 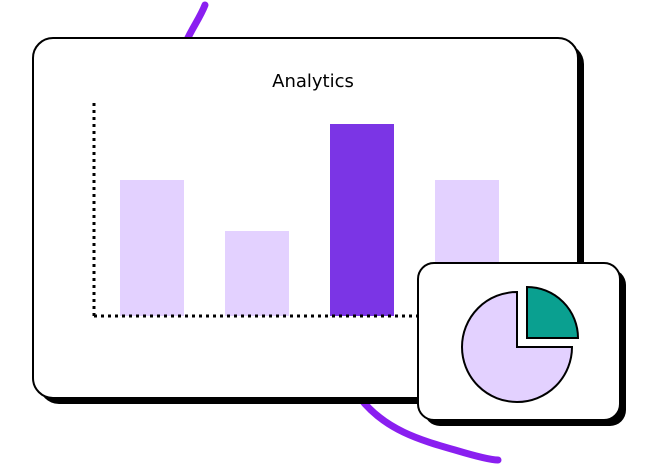 What do you see at coordinates (195, 23) in the screenshot?
I see `decor-curve-top` at bounding box center [195, 23].